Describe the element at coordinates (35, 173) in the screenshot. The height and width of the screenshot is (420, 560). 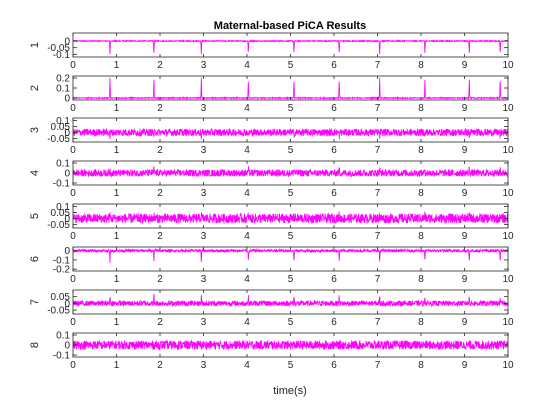
I see `y-axis-label: 4` at that location.